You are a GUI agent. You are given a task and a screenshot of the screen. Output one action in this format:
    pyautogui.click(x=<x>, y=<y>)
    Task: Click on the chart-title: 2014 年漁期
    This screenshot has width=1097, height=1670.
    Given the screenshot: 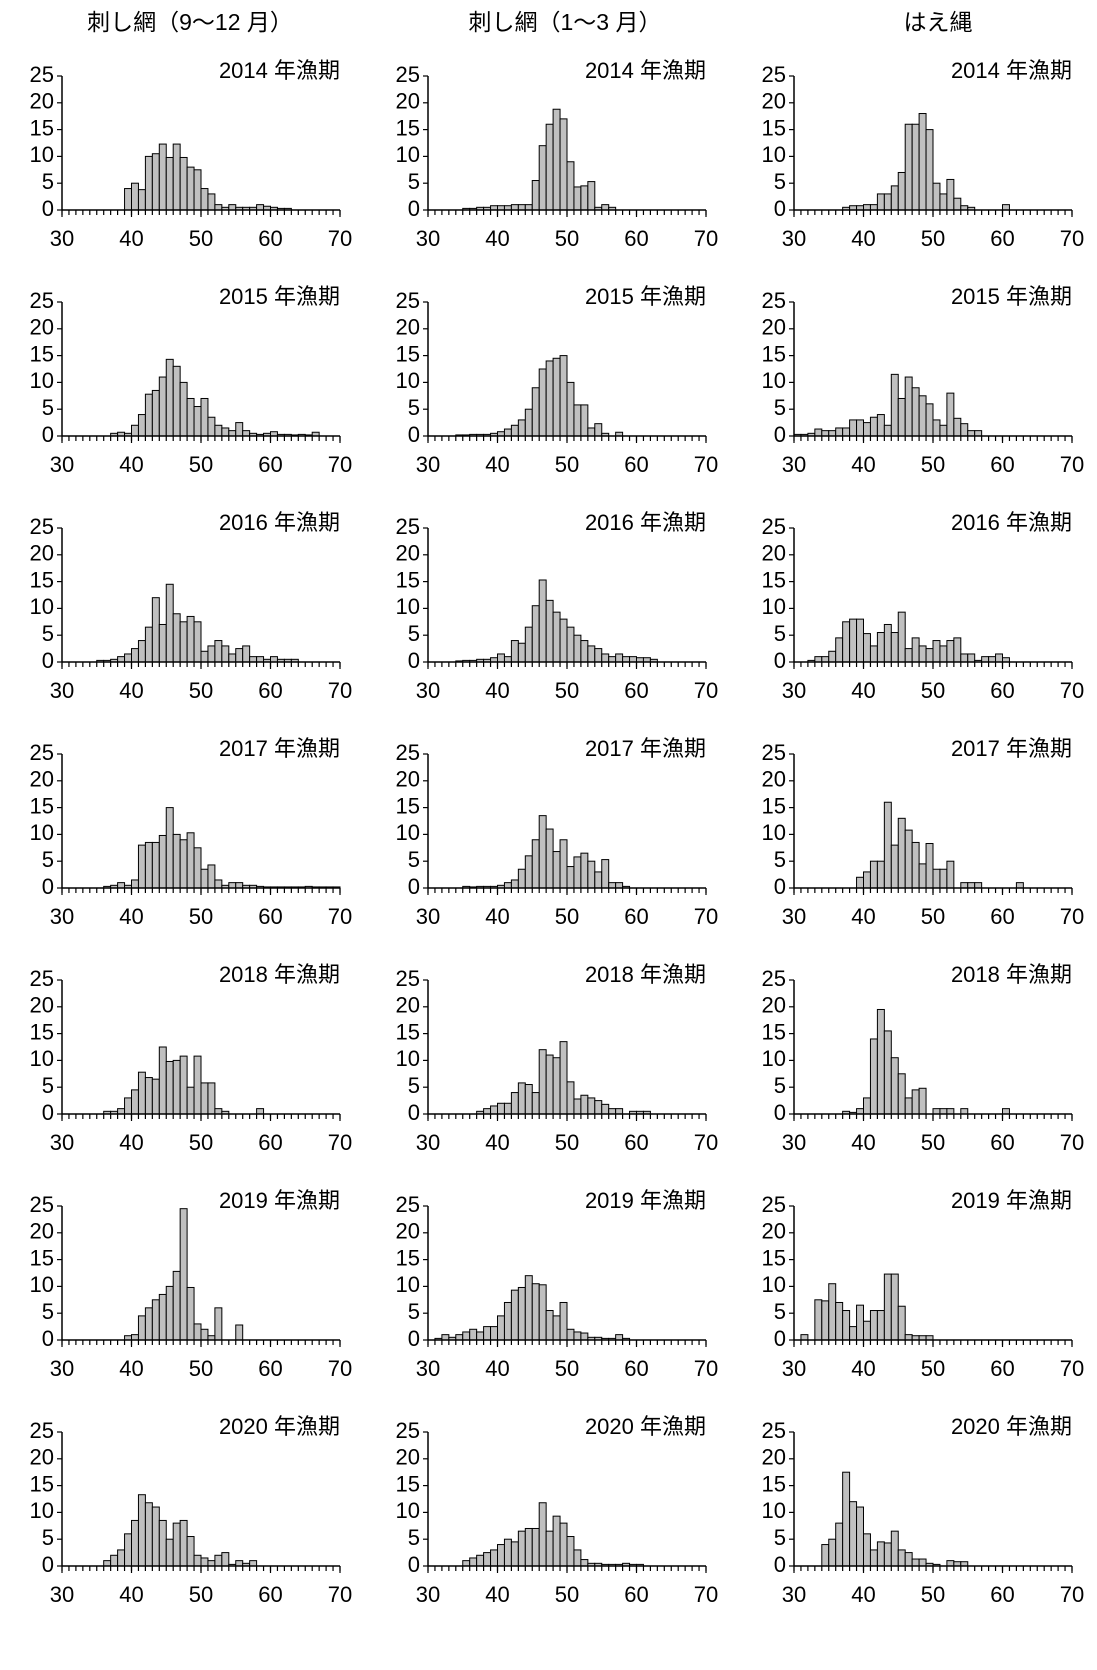 What is the action you would take?
    pyautogui.click(x=1011, y=70)
    